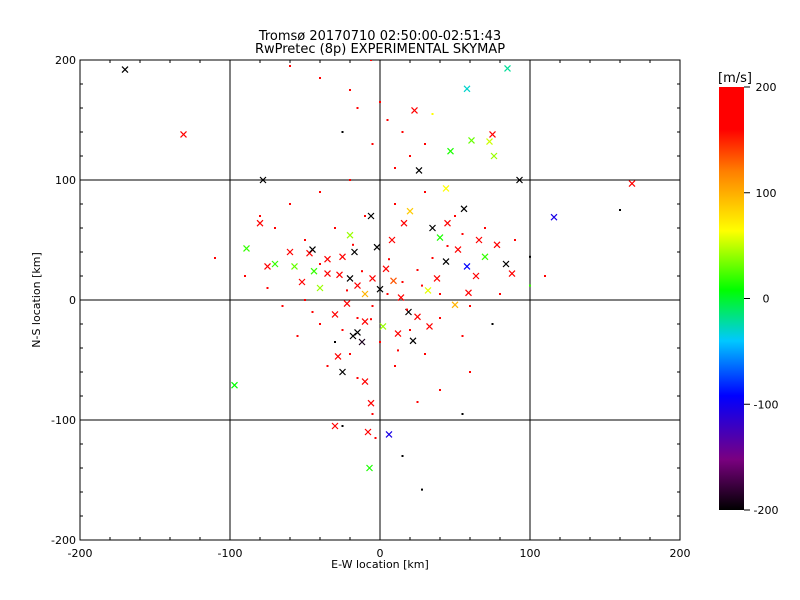 The image size is (800, 600). I want to click on y-tick-label: 200, so click(65, 60).